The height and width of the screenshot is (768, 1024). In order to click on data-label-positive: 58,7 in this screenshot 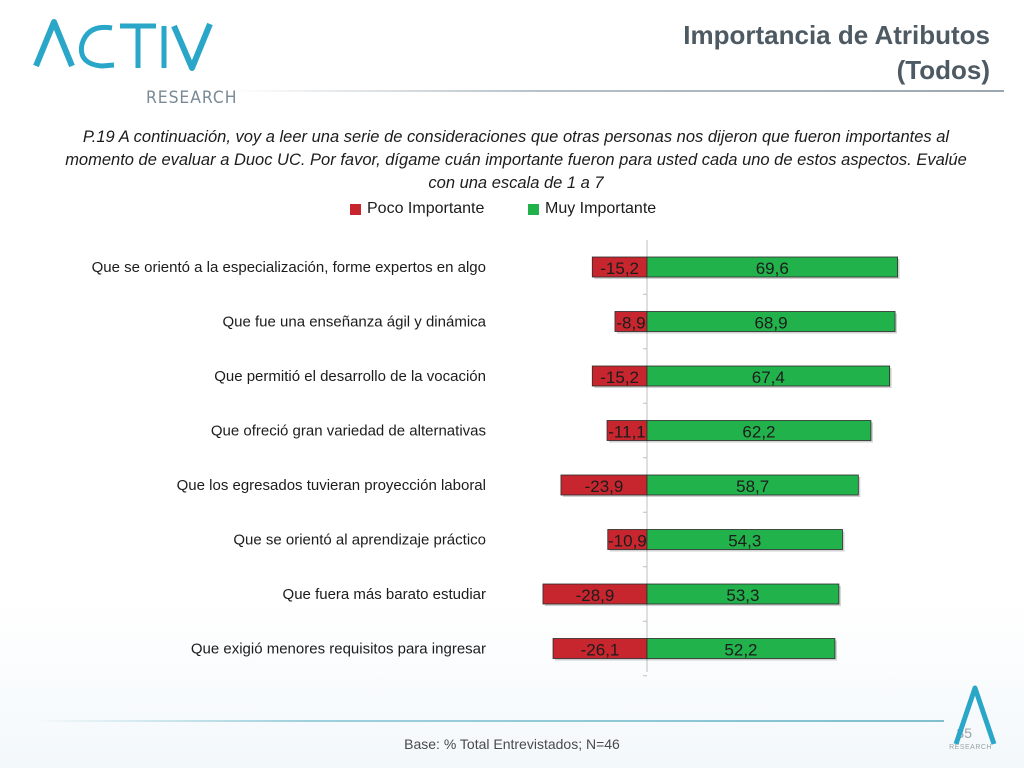, I will do `click(752, 486)`.